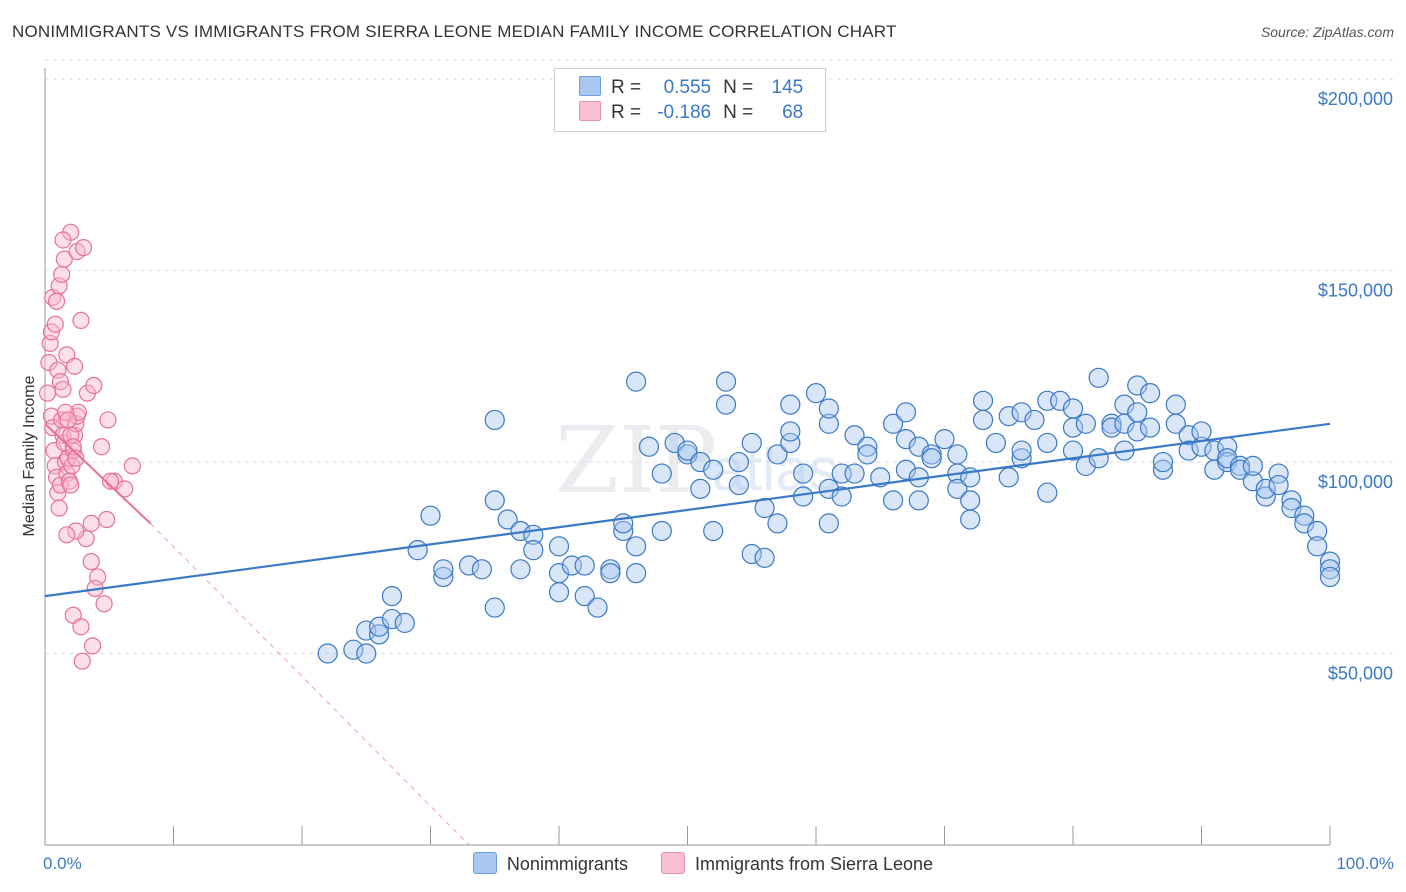 This screenshot has height=892, width=1406. Describe the element at coordinates (590, 86) in the screenshot. I see `legend-swatch-blue` at that location.